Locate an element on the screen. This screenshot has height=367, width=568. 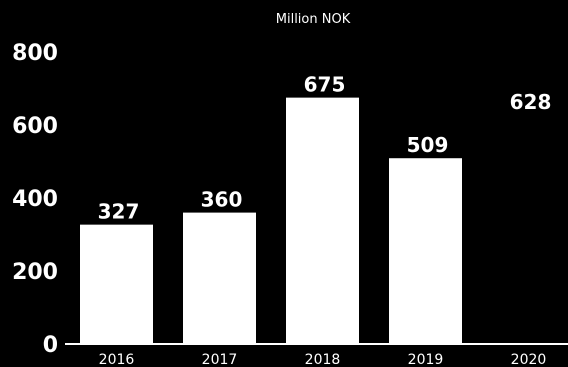
x-tick-label-2018: 2018 is located at coordinates (323, 359).